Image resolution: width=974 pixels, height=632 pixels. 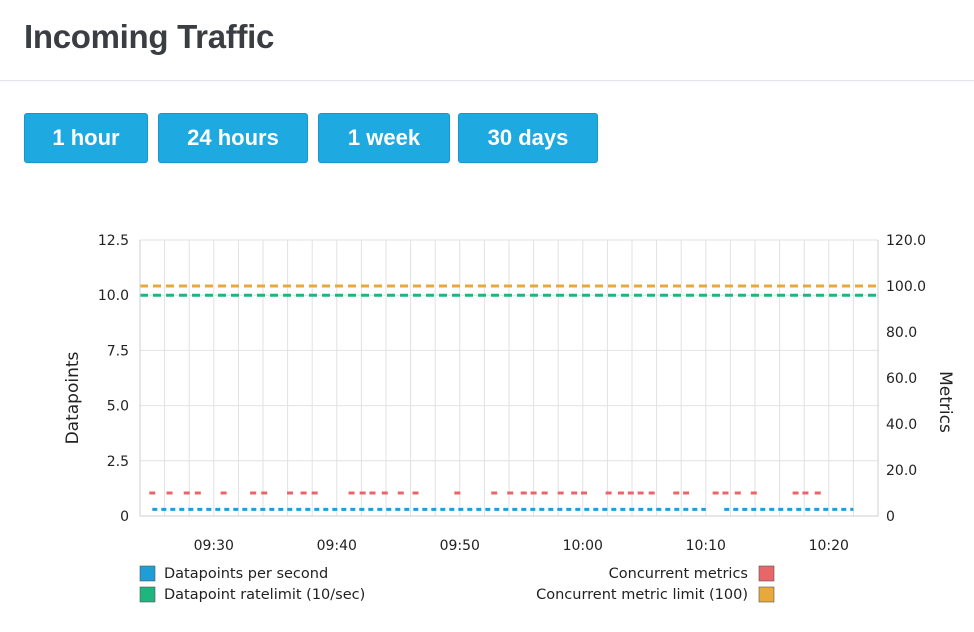 I want to click on y-left-tick-label: 2.5, so click(x=118, y=462).